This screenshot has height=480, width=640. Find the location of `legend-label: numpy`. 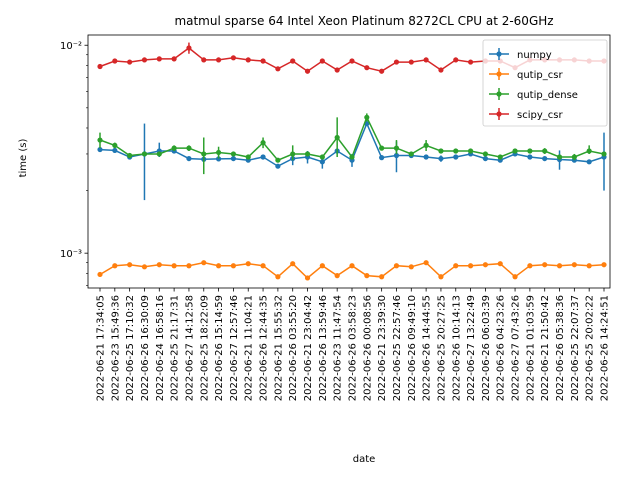

legend-label: numpy is located at coordinates (534, 55).